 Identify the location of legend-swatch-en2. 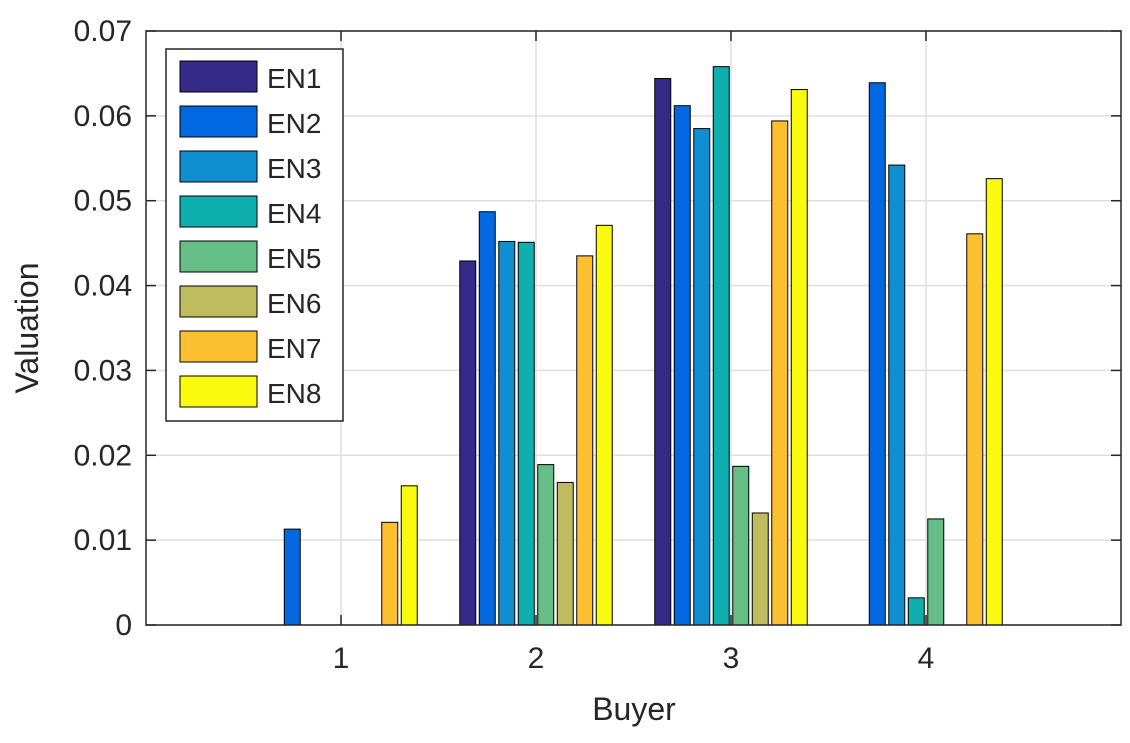
(218, 121).